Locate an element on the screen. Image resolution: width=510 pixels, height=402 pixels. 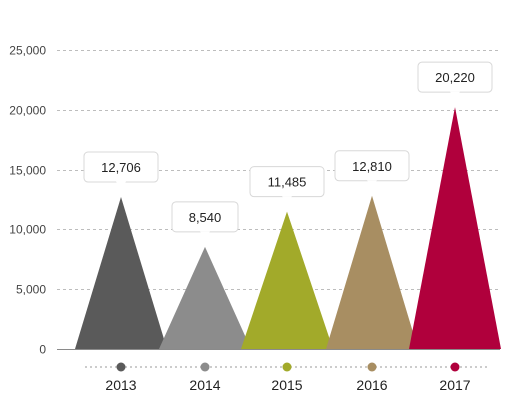
y-axis-ticks: 0 5,000 10,000 15,000 20,000 25,000 is located at coordinates (27, 200).